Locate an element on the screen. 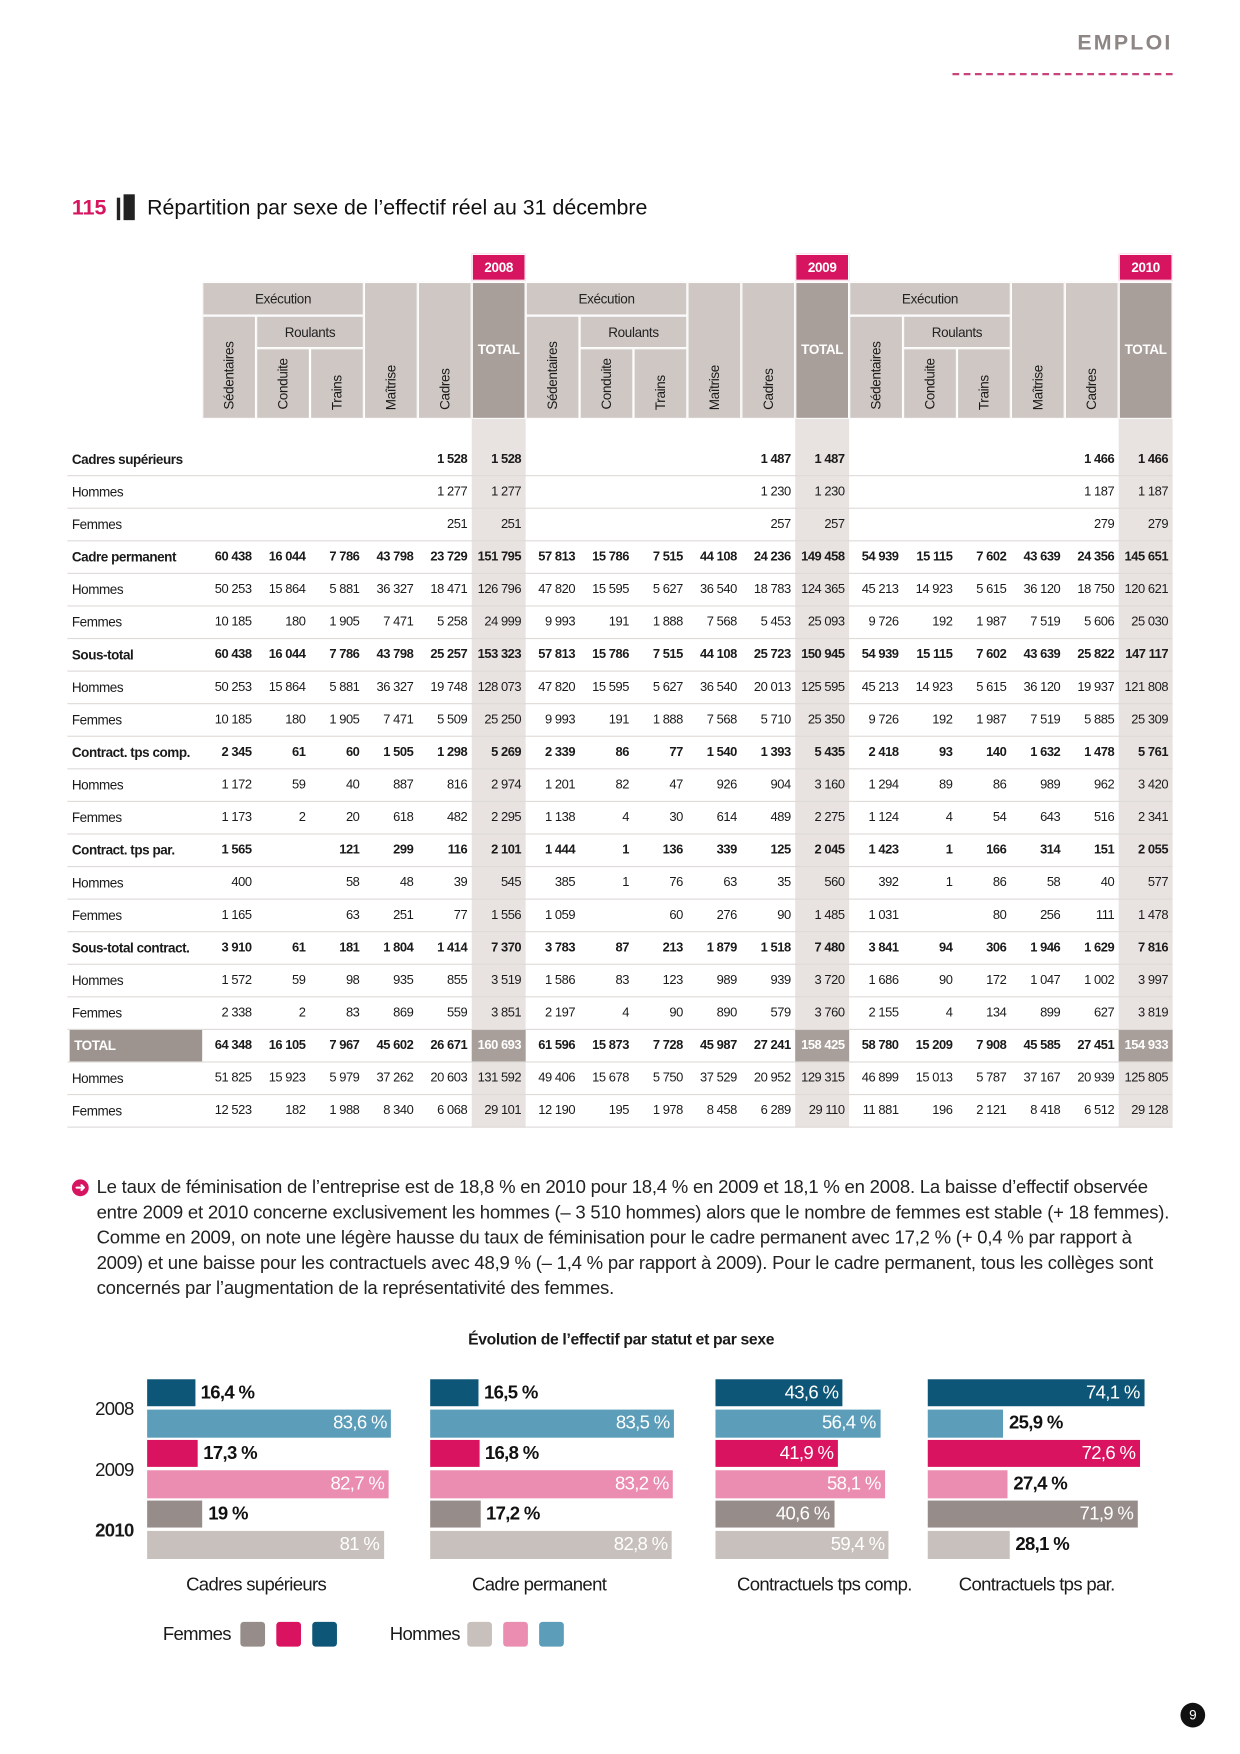 The height and width of the screenshot is (1754, 1240). table-cell: 1 987 is located at coordinates (991, 622).